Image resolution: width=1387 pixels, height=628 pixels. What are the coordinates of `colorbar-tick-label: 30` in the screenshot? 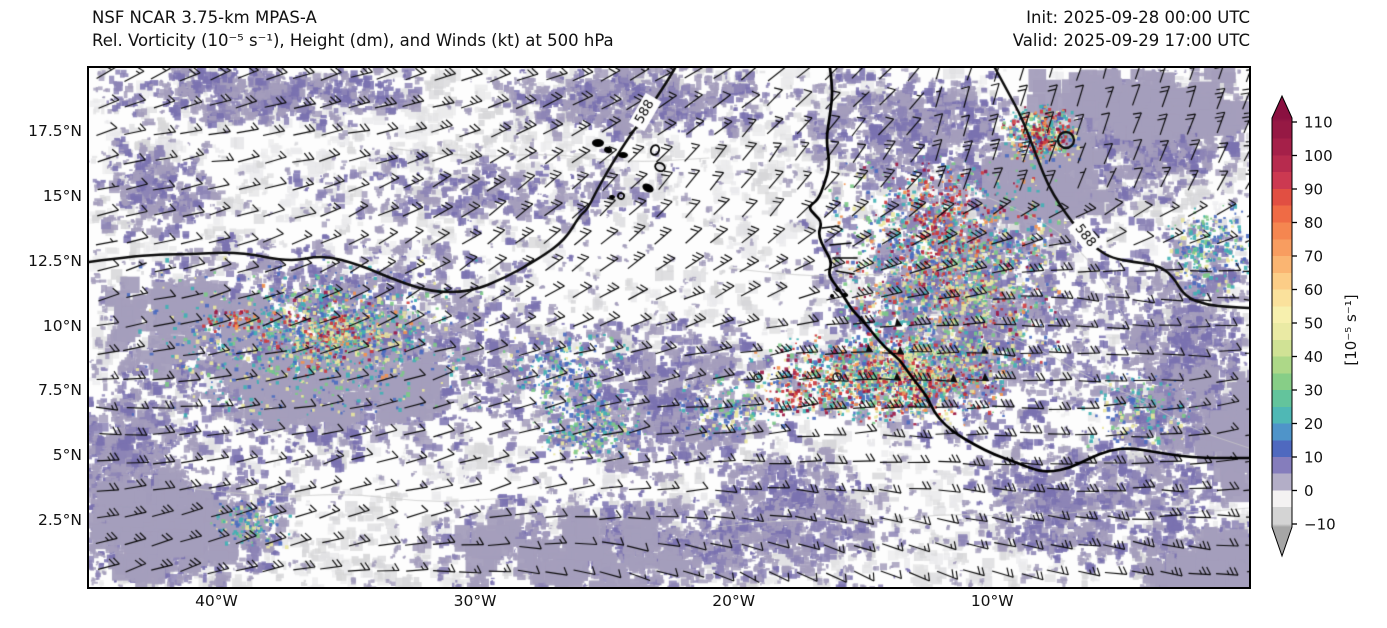 It's located at (1313, 391).